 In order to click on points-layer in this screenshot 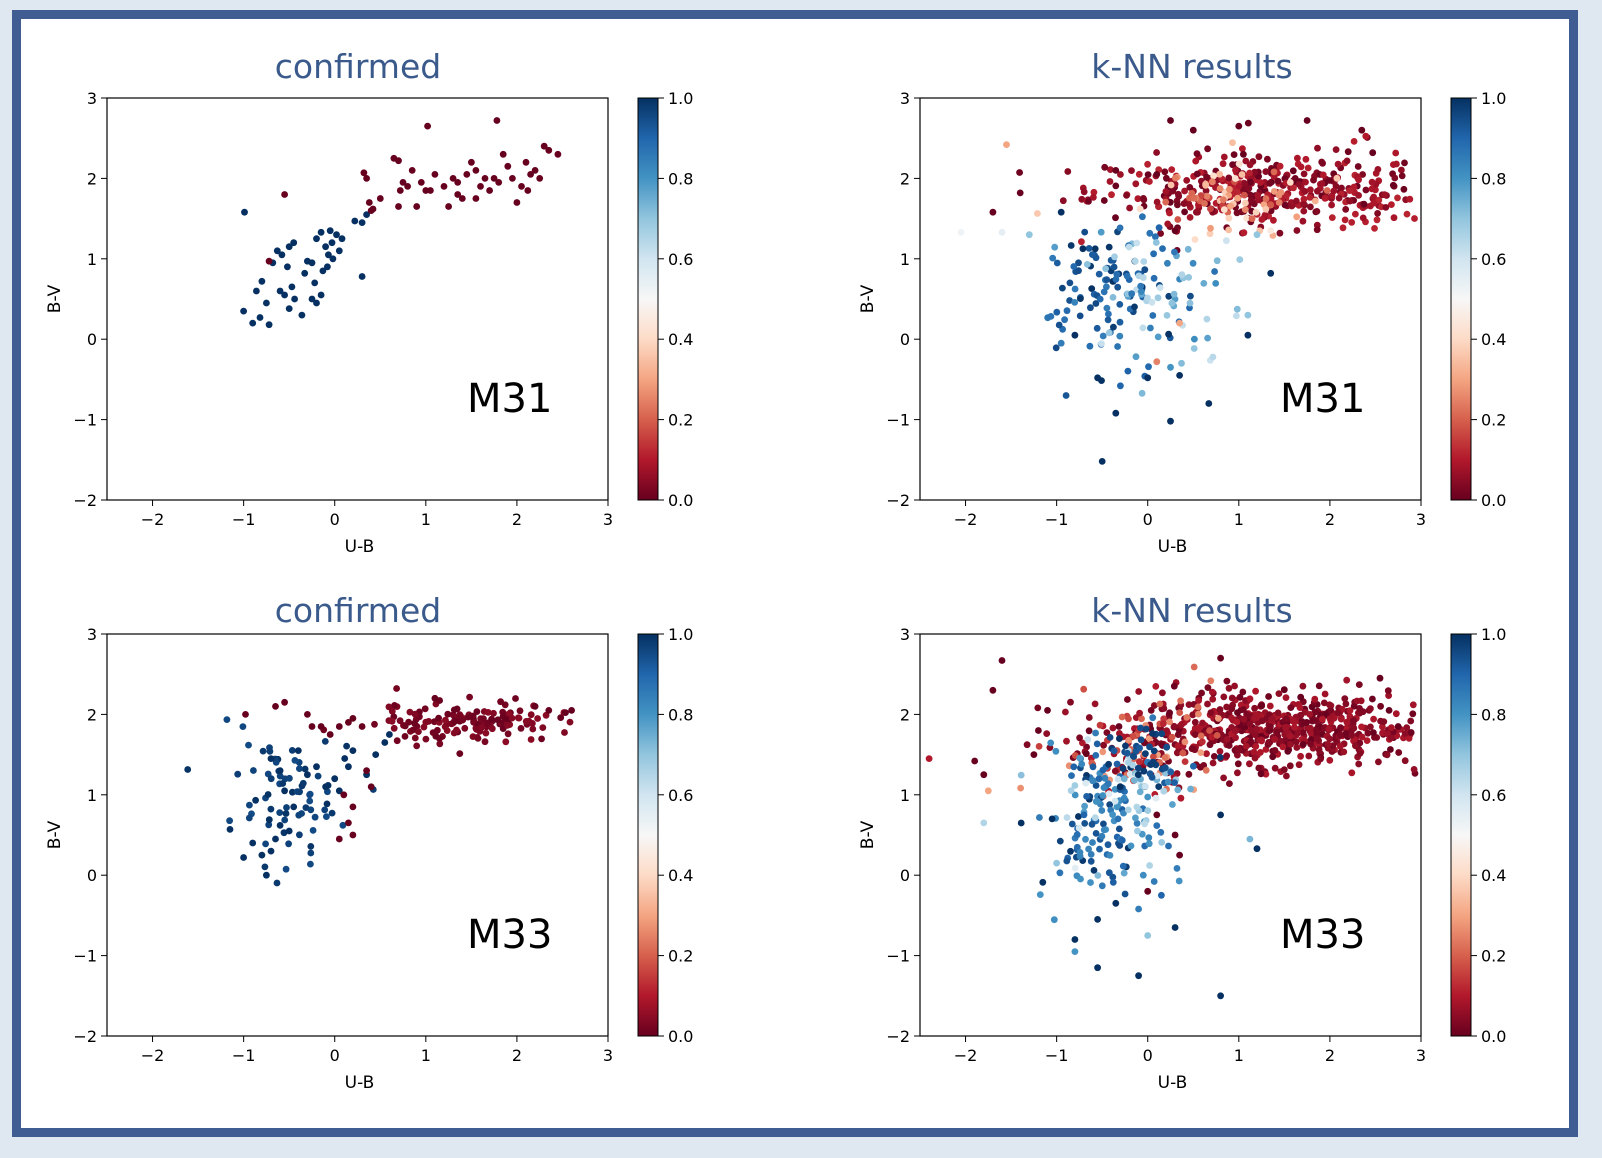, I will do `click(401, 223)`.